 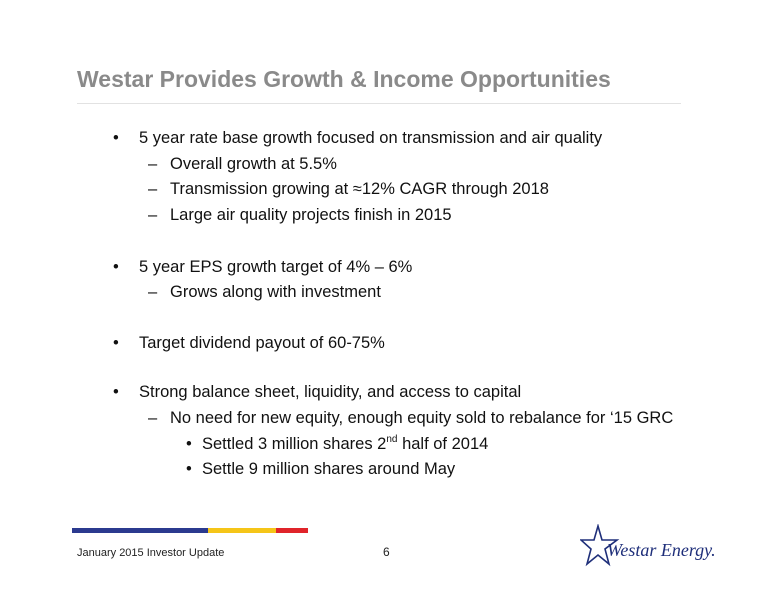 I want to click on sub-bullet-item: Grows along with investment, so click(x=275, y=292).